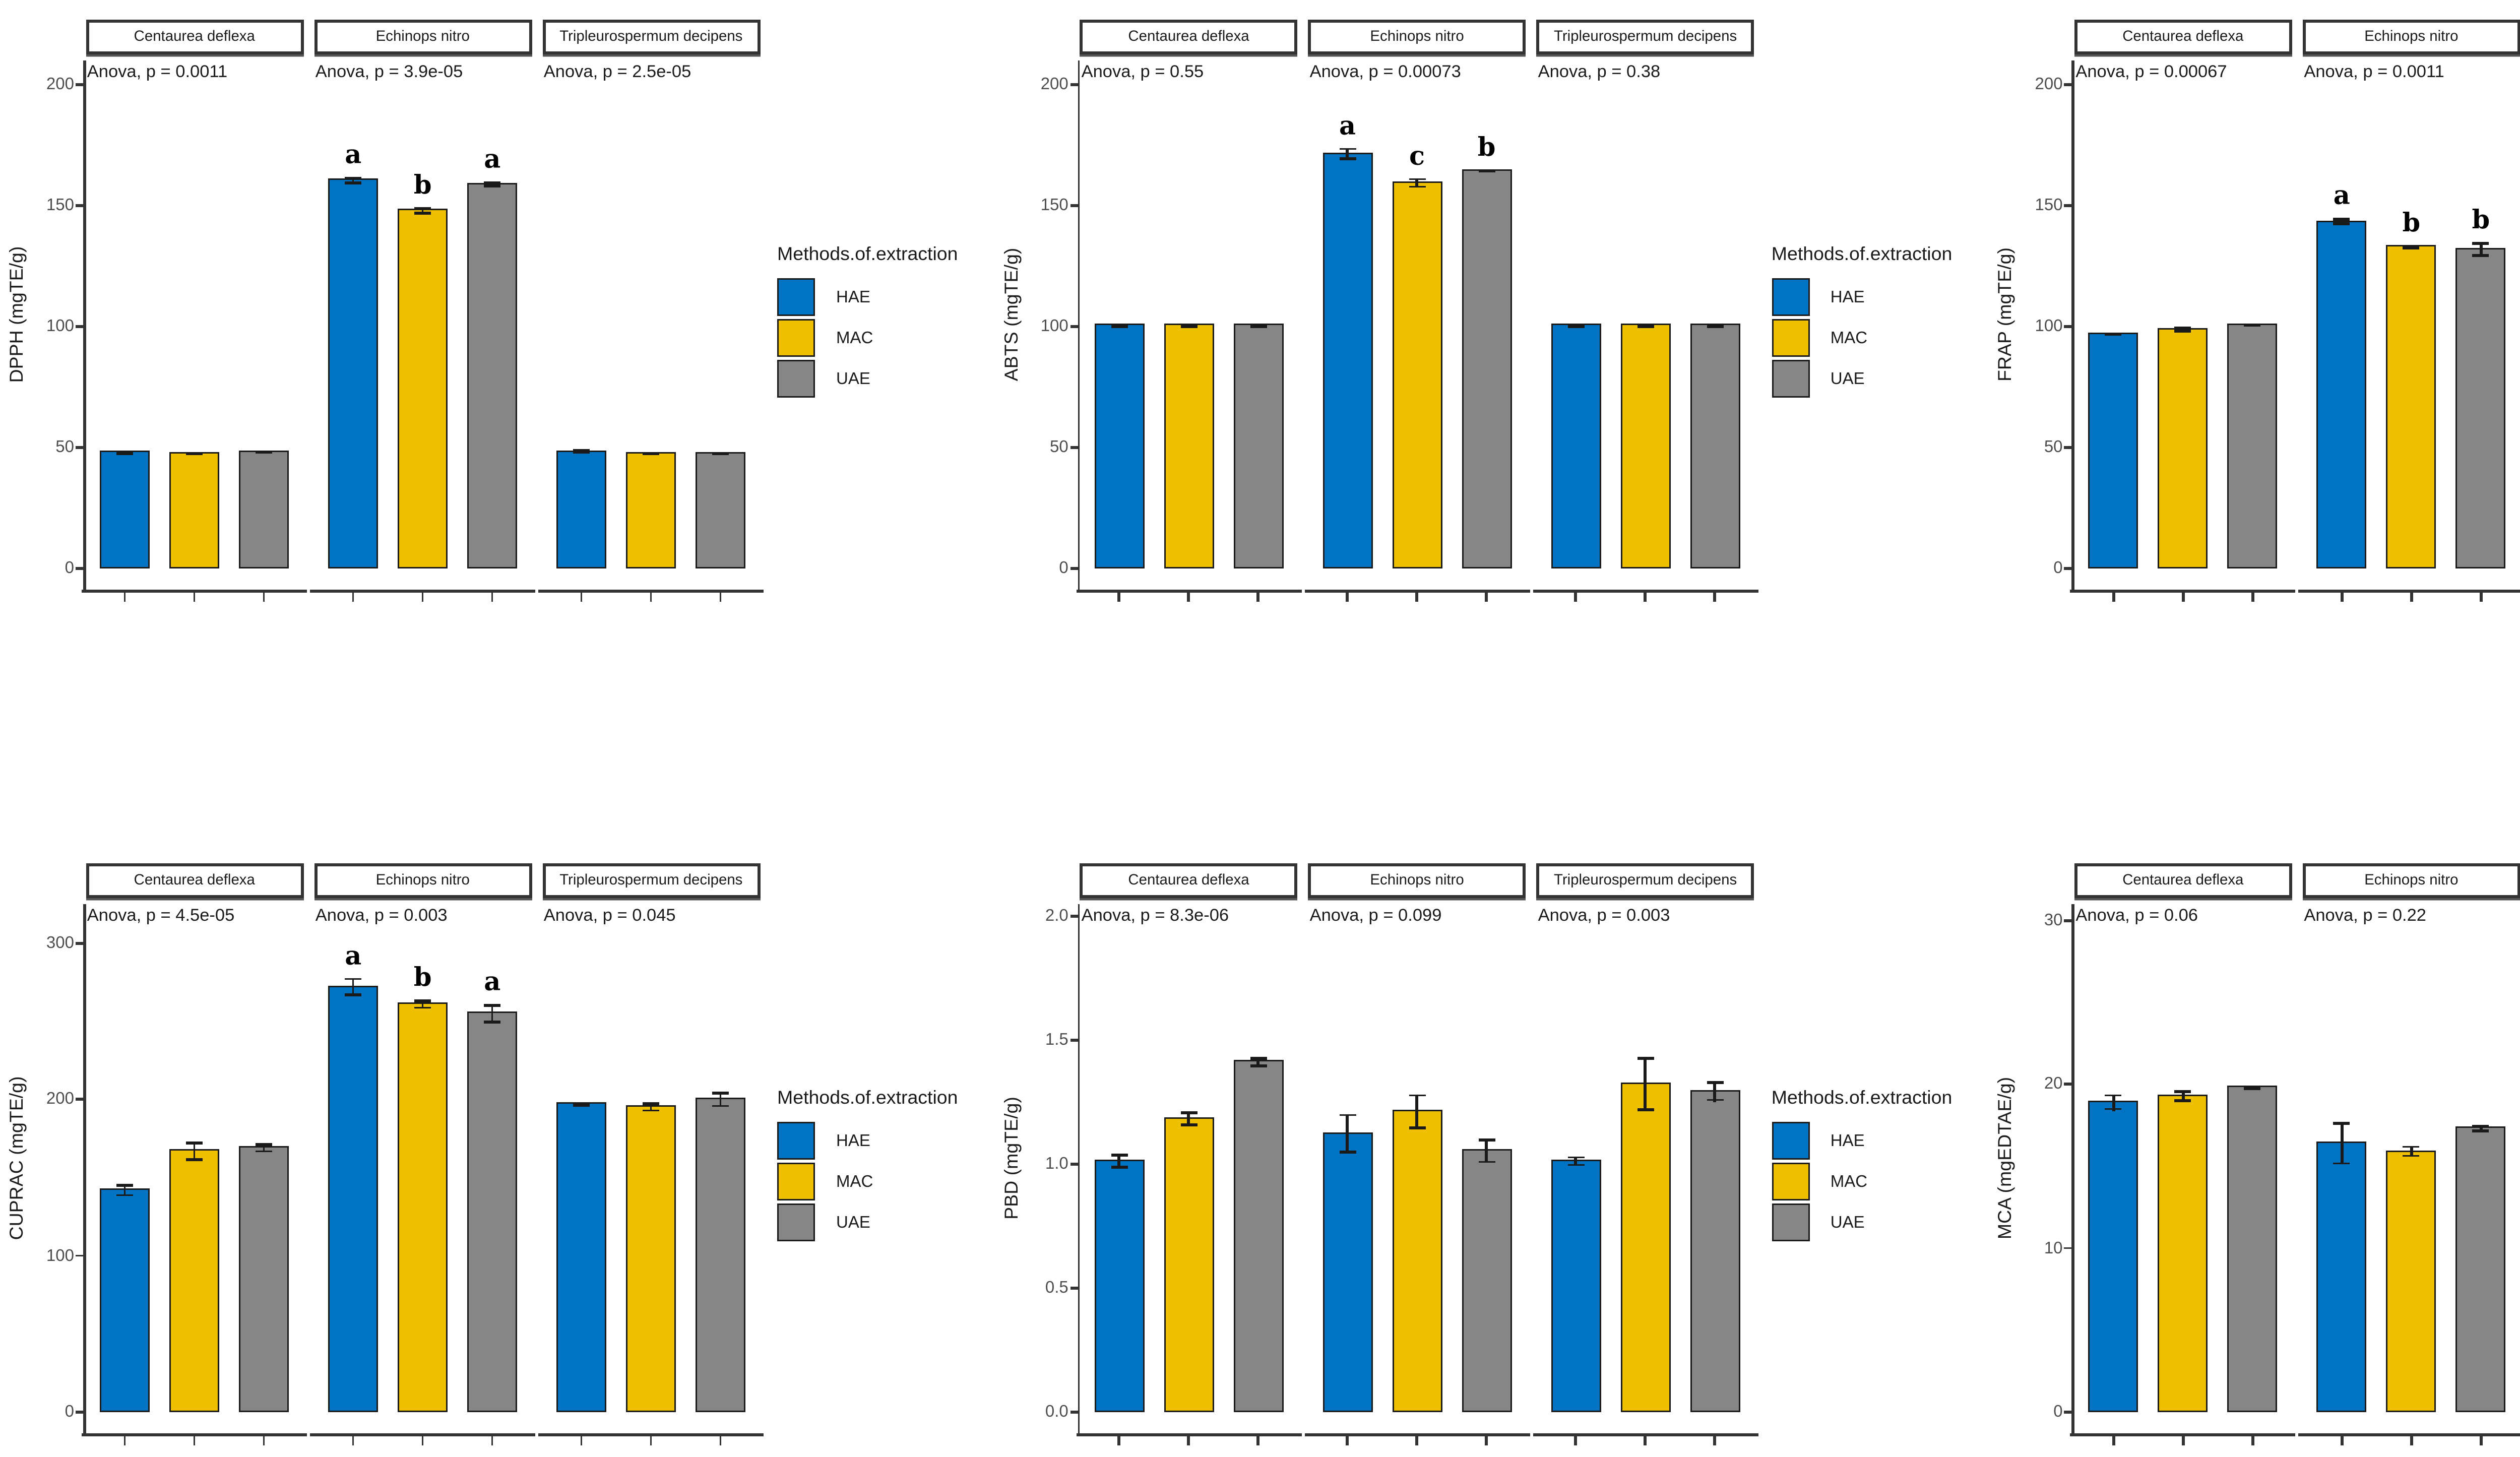 This screenshot has height=1457, width=2520. I want to click on y-tick-label: 150, so click(1054, 206).